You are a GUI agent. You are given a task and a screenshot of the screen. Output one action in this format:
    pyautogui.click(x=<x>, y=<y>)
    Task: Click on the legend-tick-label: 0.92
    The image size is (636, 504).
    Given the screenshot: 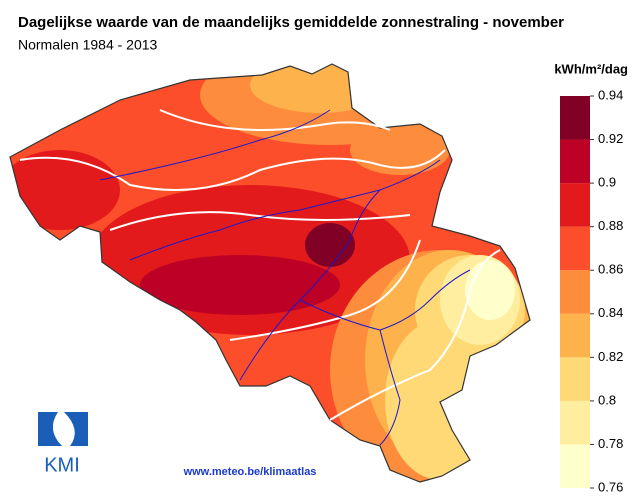 What is the action you would take?
    pyautogui.click(x=610, y=138)
    